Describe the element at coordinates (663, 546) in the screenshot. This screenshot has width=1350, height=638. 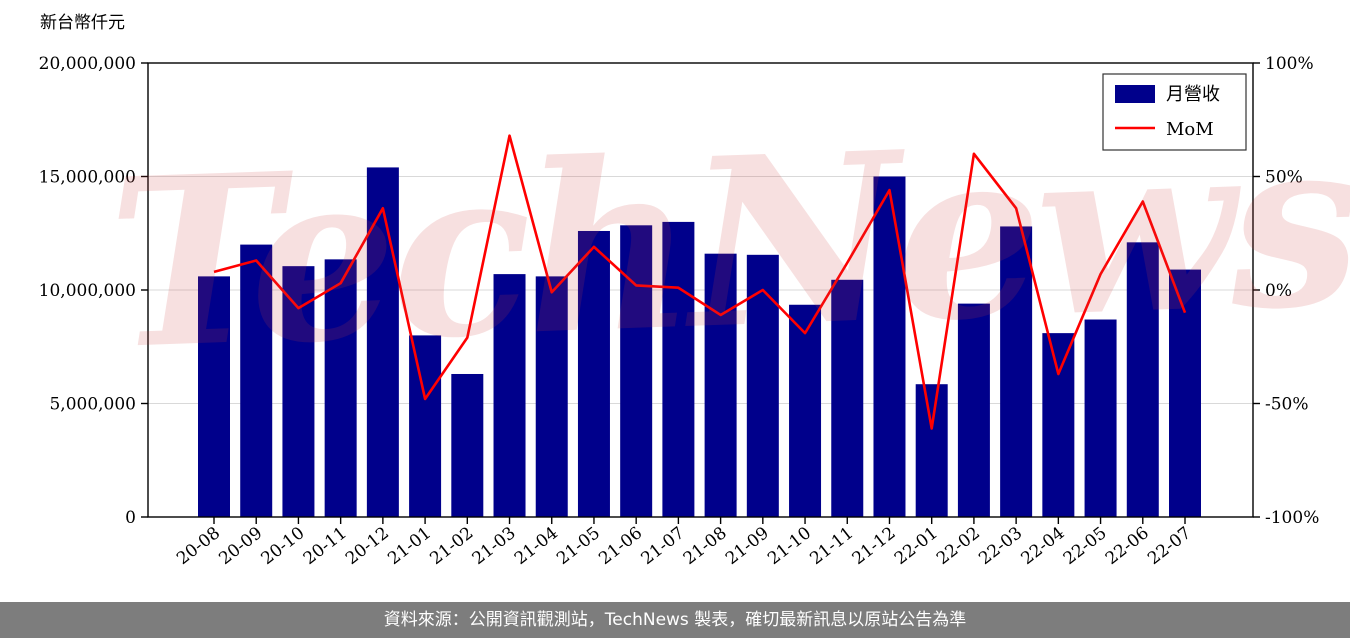
I see `x-tick-label: 21-07` at that location.